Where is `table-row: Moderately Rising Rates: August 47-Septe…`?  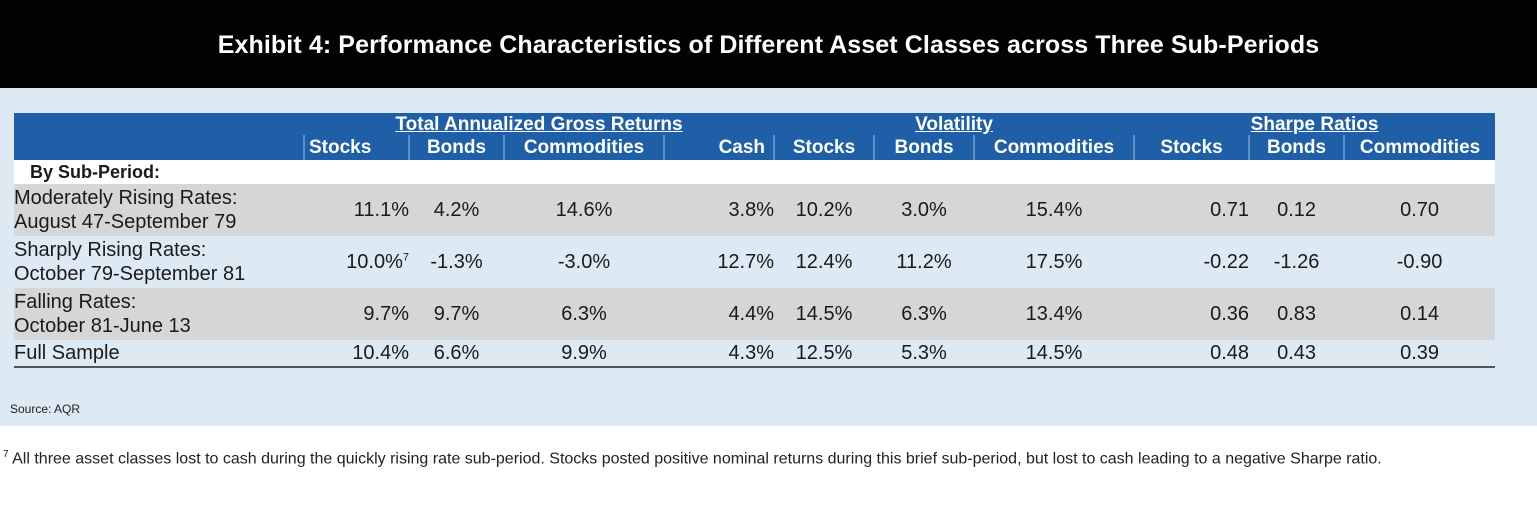 table-row: Moderately Rising Rates: August 47-Septe… is located at coordinates (755, 210).